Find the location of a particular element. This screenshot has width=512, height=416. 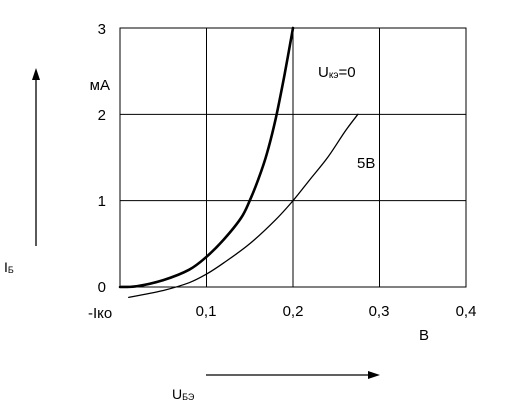

ube-axis-title: UБЭ is located at coordinates (183, 394).